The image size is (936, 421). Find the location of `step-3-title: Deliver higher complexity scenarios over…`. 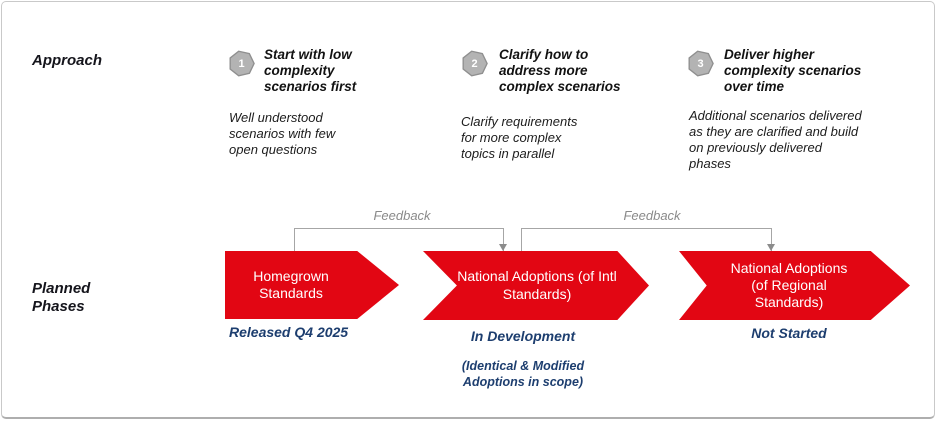

step-3-title: Deliver higher complexity scenarios over… is located at coordinates (793, 71).